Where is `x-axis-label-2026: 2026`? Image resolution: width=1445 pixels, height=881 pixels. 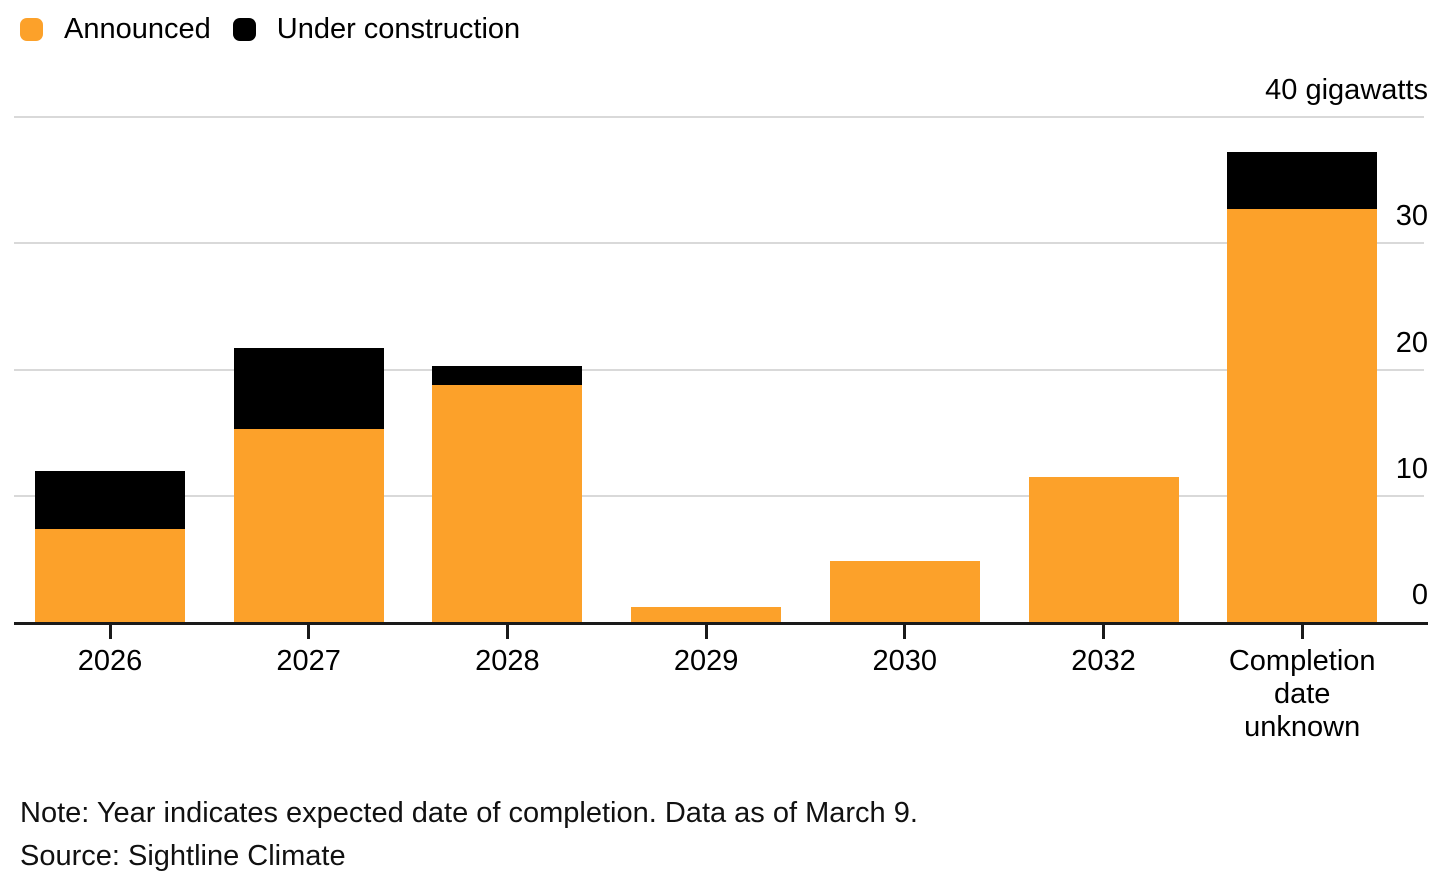 x-axis-label-2026: 2026 is located at coordinates (110, 661).